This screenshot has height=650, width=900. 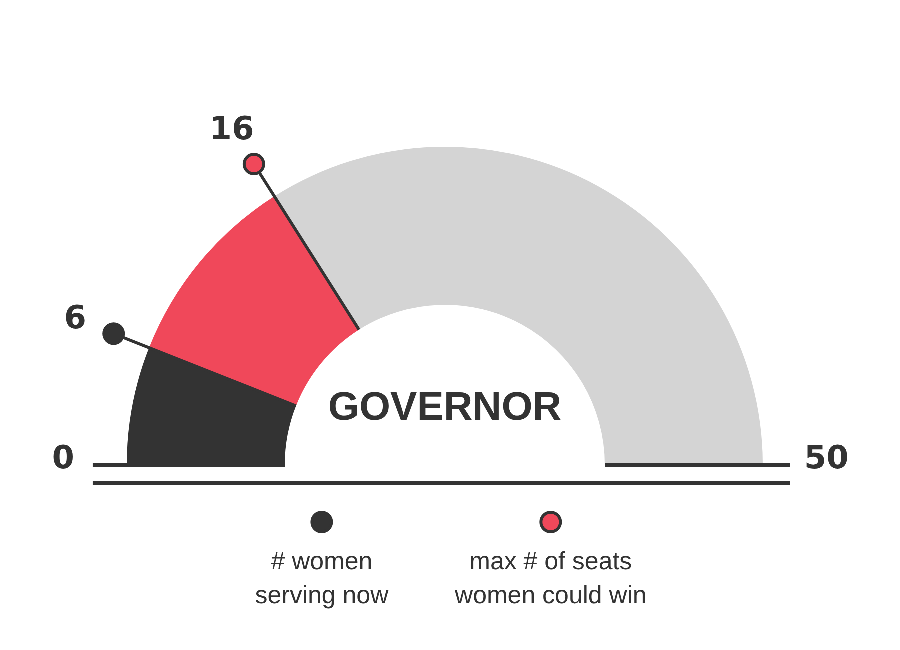 I want to click on text: 16, so click(x=232, y=128).